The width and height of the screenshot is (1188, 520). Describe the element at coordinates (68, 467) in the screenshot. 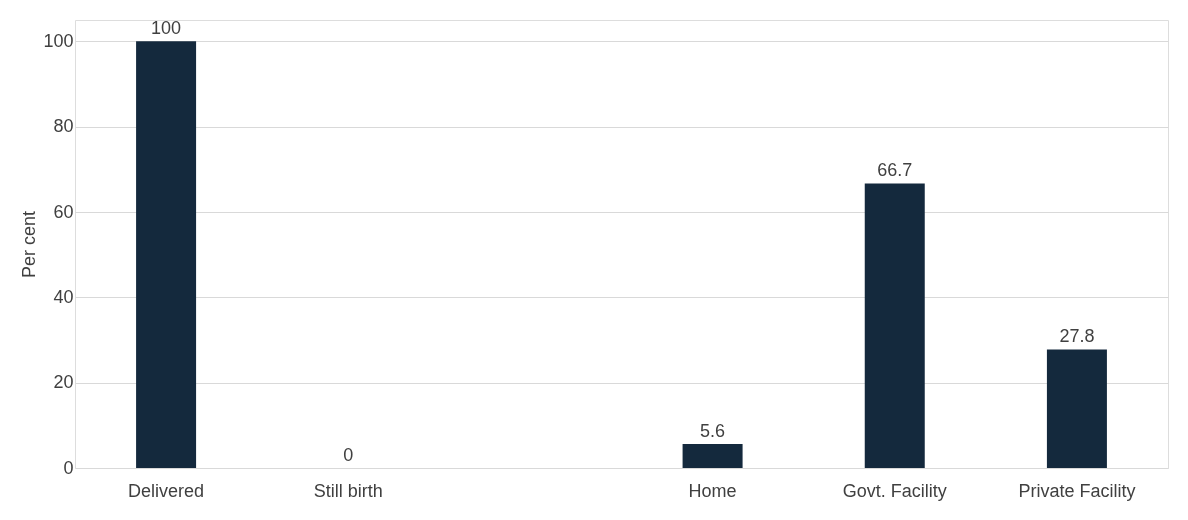

I see `y-tick-label: 0` at that location.